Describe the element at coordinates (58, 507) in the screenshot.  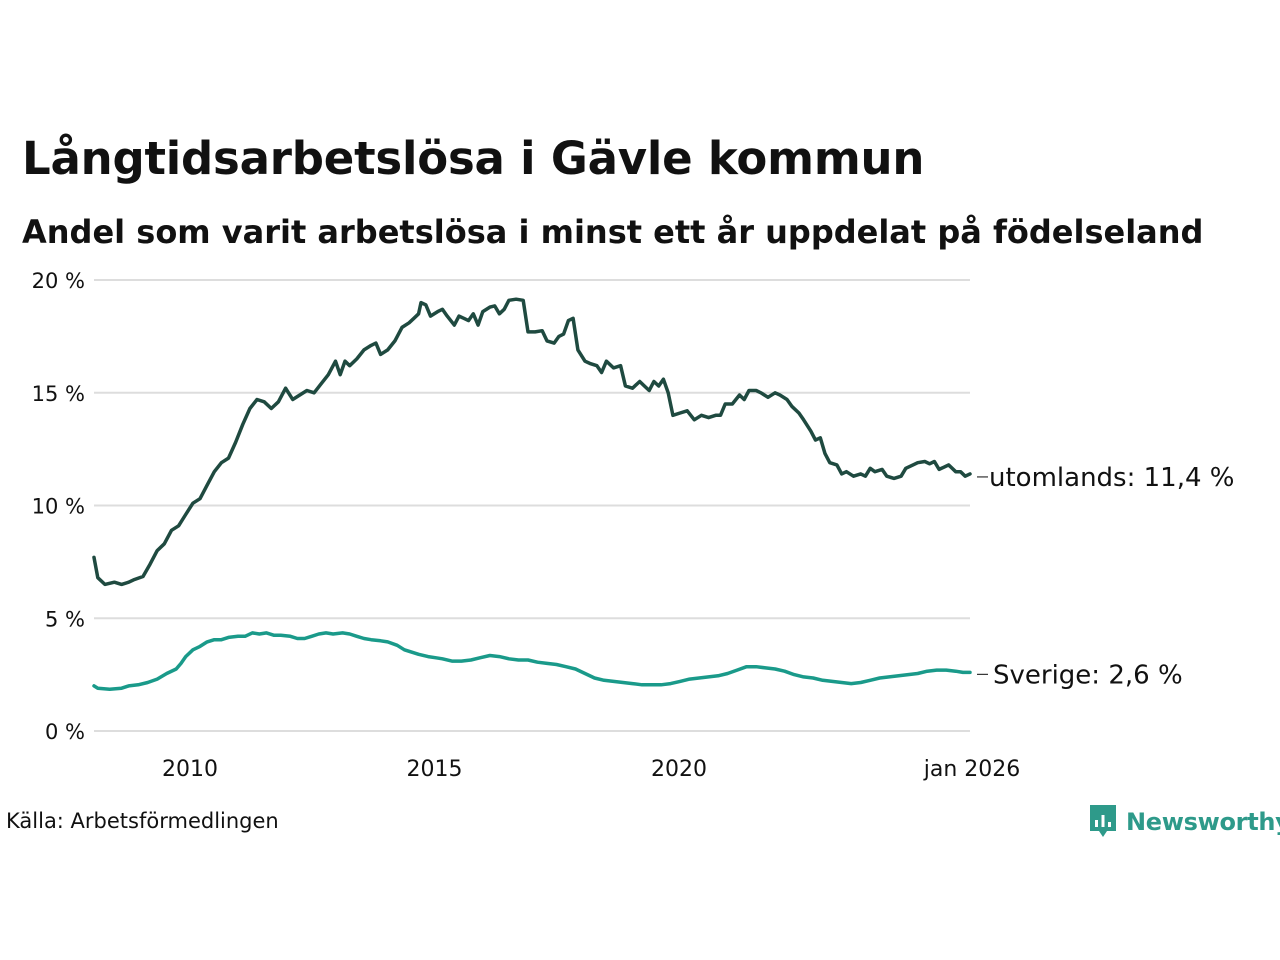
I see `y-tick-label: 10 %` at that location.